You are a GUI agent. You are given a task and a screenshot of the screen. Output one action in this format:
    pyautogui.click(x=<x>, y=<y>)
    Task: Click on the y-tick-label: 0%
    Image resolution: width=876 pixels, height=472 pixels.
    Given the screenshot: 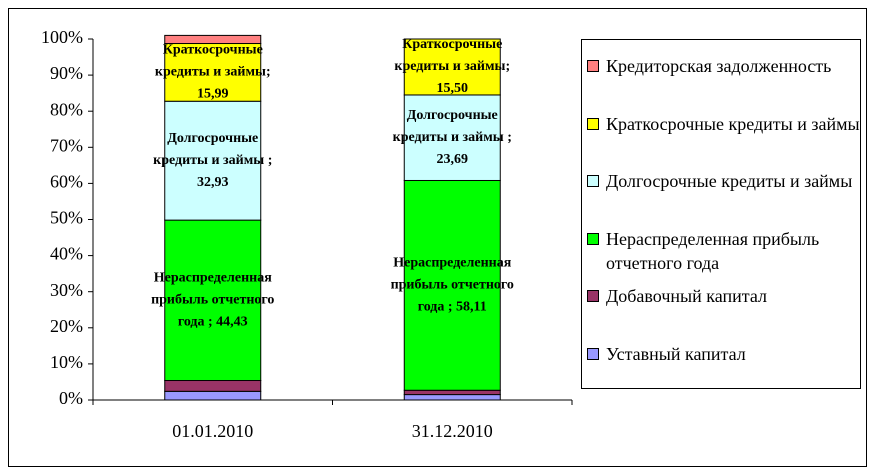 What is the action you would take?
    pyautogui.click(x=71, y=398)
    